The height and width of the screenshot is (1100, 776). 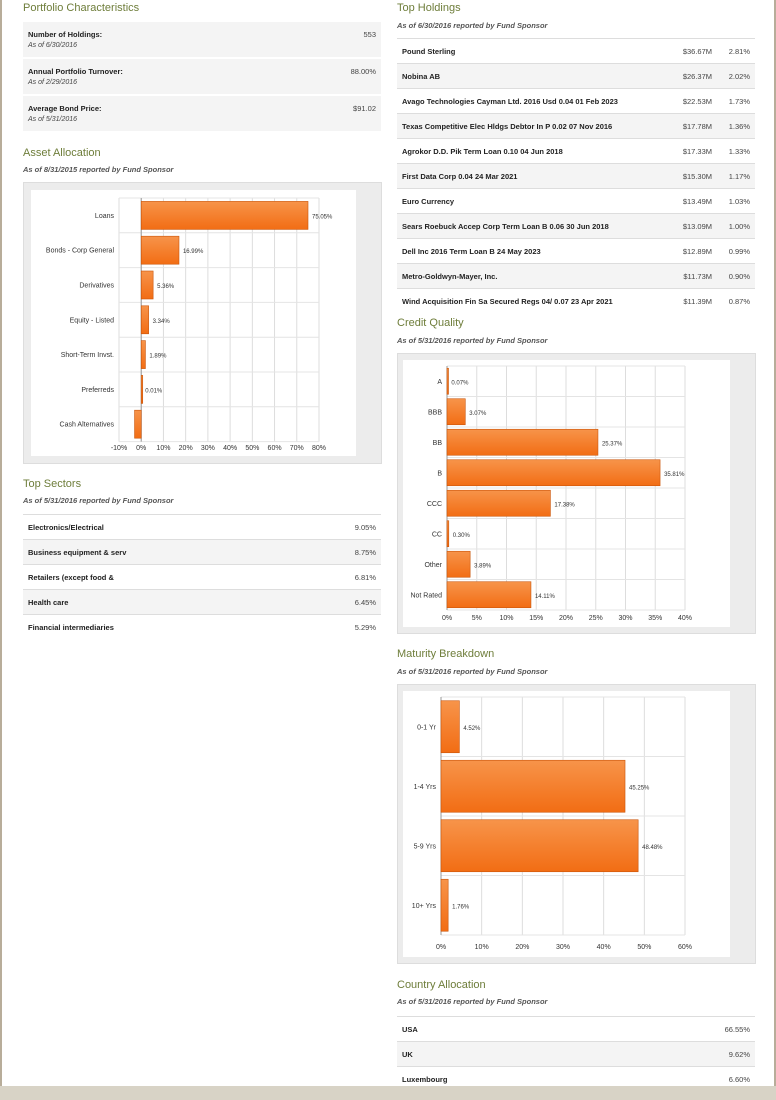 What do you see at coordinates (425, 787) in the screenshot?
I see `category-label: 1-4 Yrs` at bounding box center [425, 787].